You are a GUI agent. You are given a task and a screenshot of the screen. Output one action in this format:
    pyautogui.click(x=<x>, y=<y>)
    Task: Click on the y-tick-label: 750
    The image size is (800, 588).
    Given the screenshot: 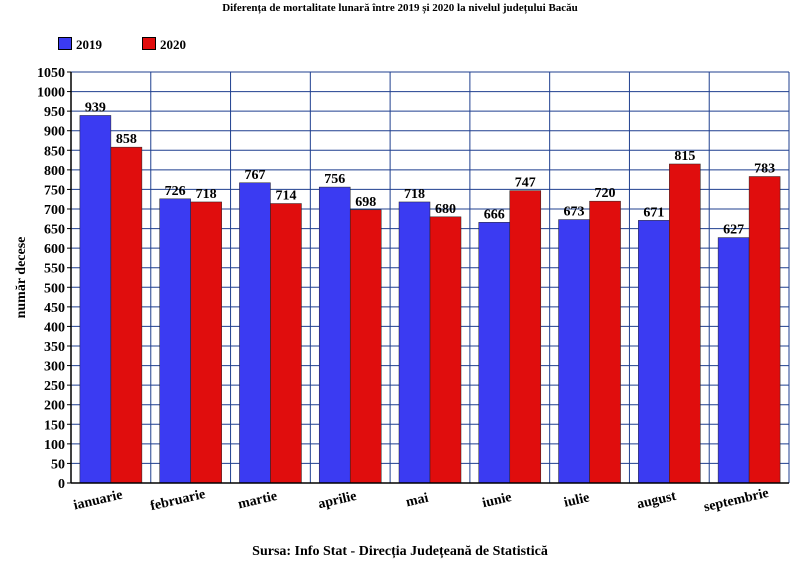 What is the action you would take?
    pyautogui.click(x=54, y=190)
    